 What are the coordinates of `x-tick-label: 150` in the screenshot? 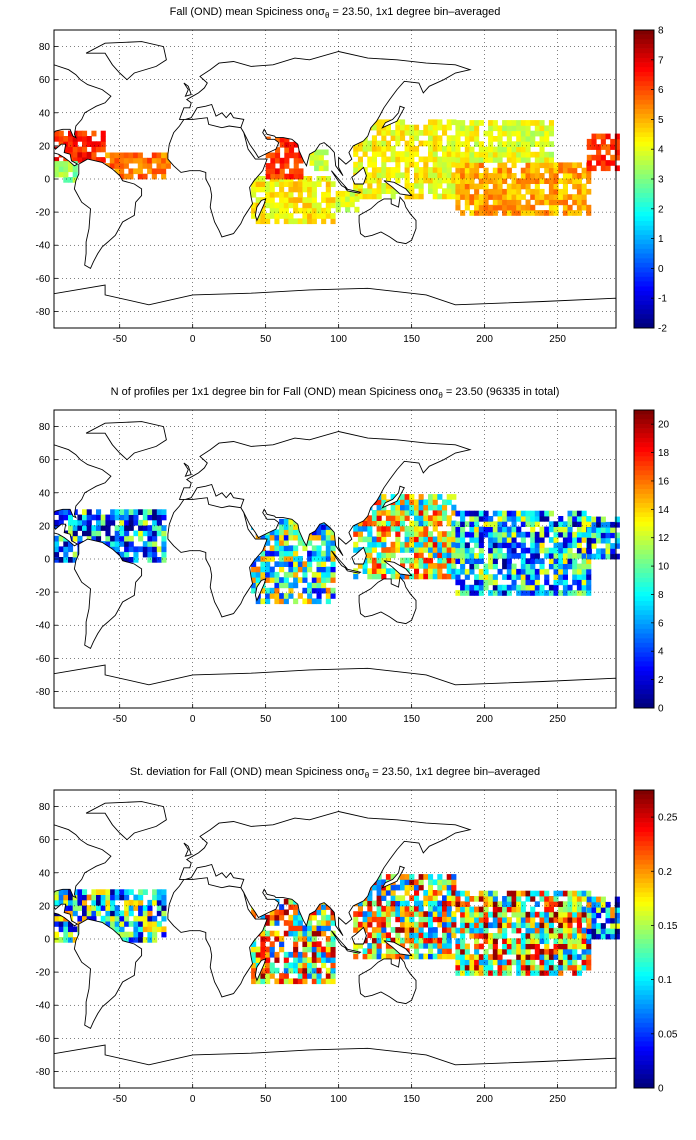 It's located at (411, 339).